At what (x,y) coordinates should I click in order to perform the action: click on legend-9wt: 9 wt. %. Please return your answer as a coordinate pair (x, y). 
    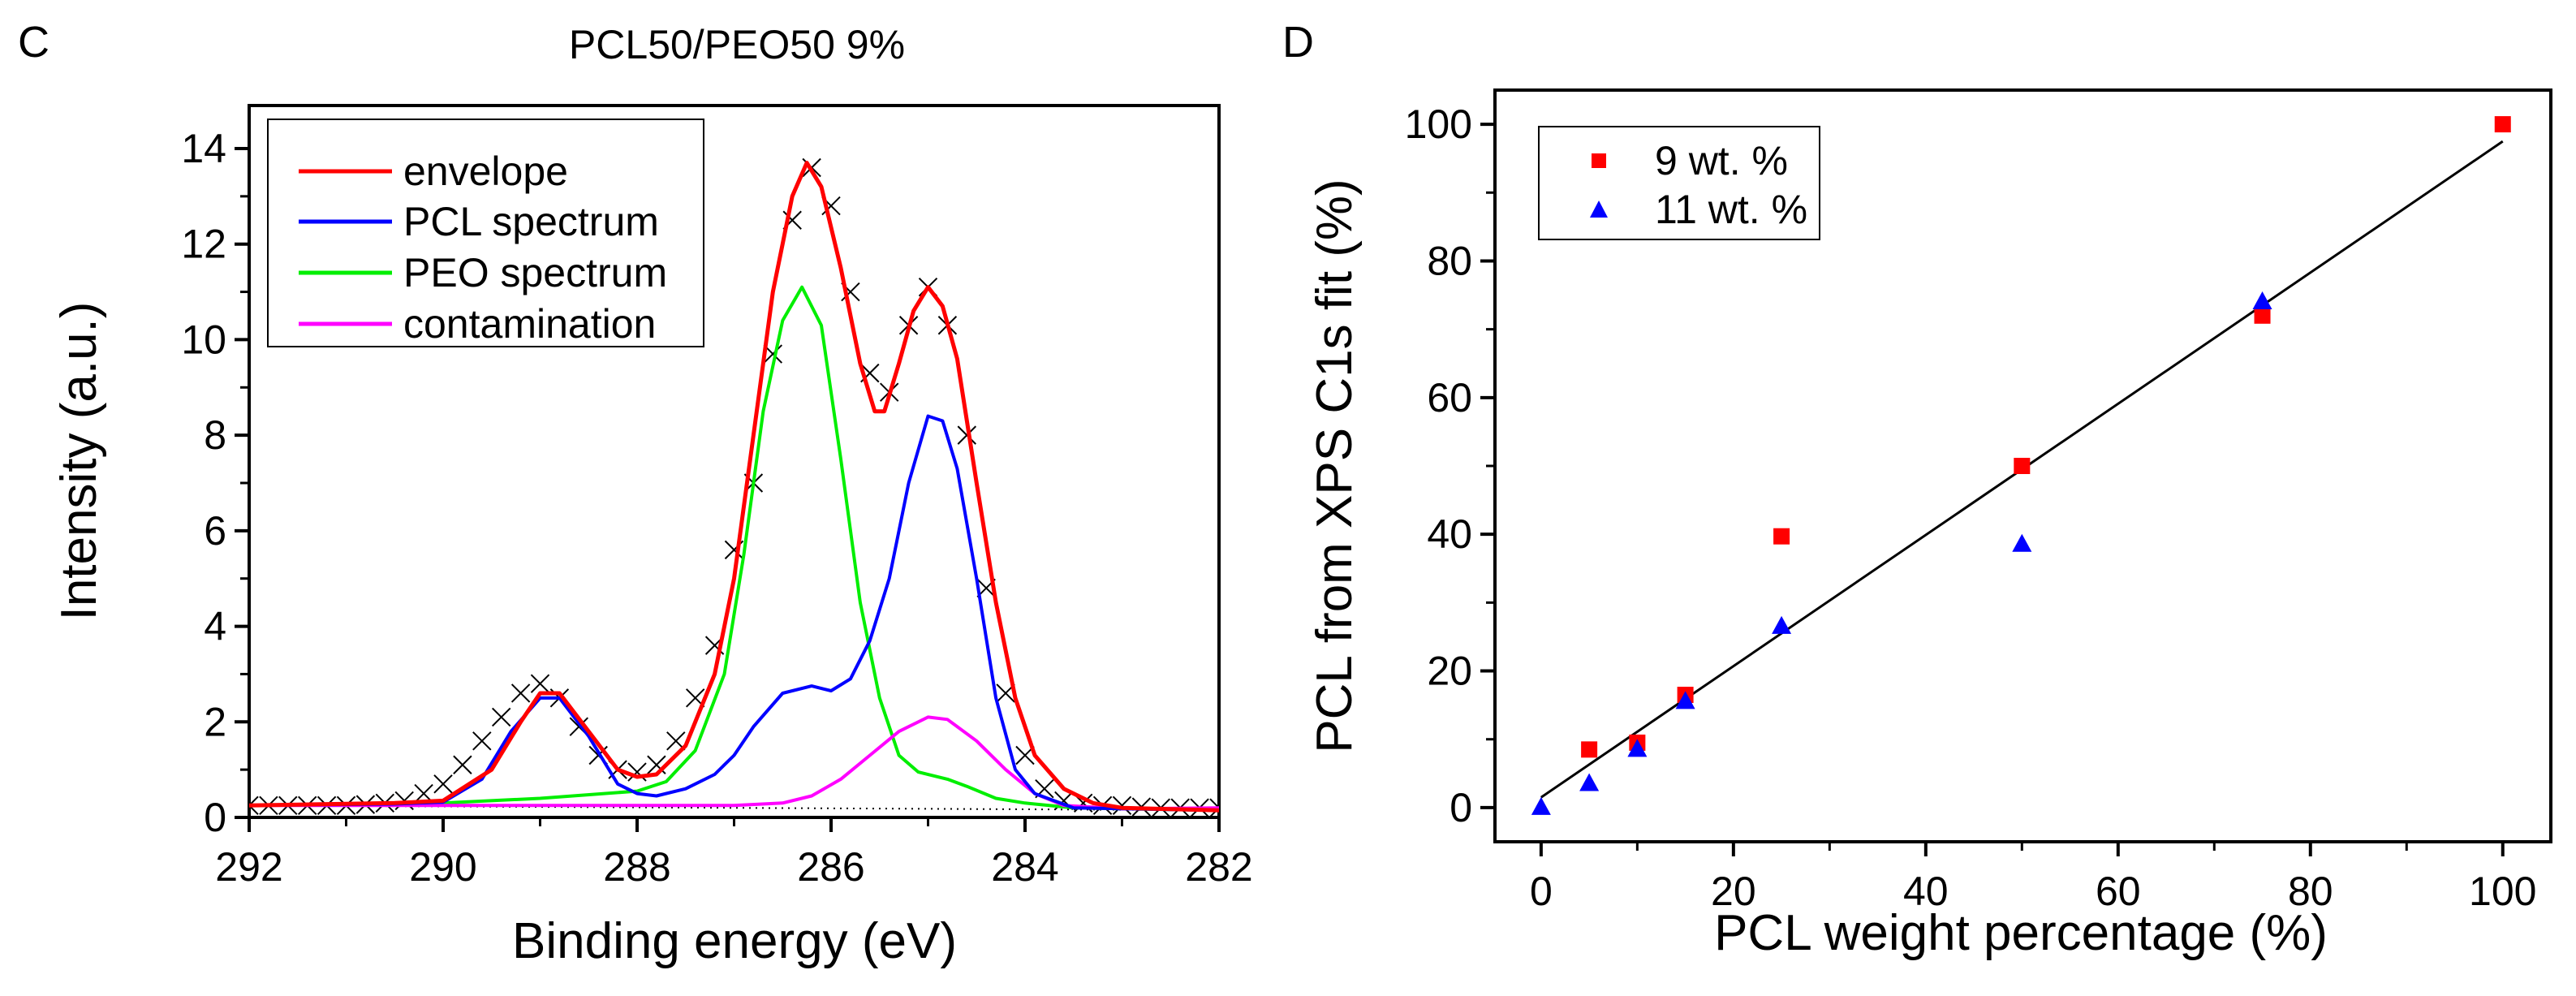
    Looking at the image, I should click on (1722, 160).